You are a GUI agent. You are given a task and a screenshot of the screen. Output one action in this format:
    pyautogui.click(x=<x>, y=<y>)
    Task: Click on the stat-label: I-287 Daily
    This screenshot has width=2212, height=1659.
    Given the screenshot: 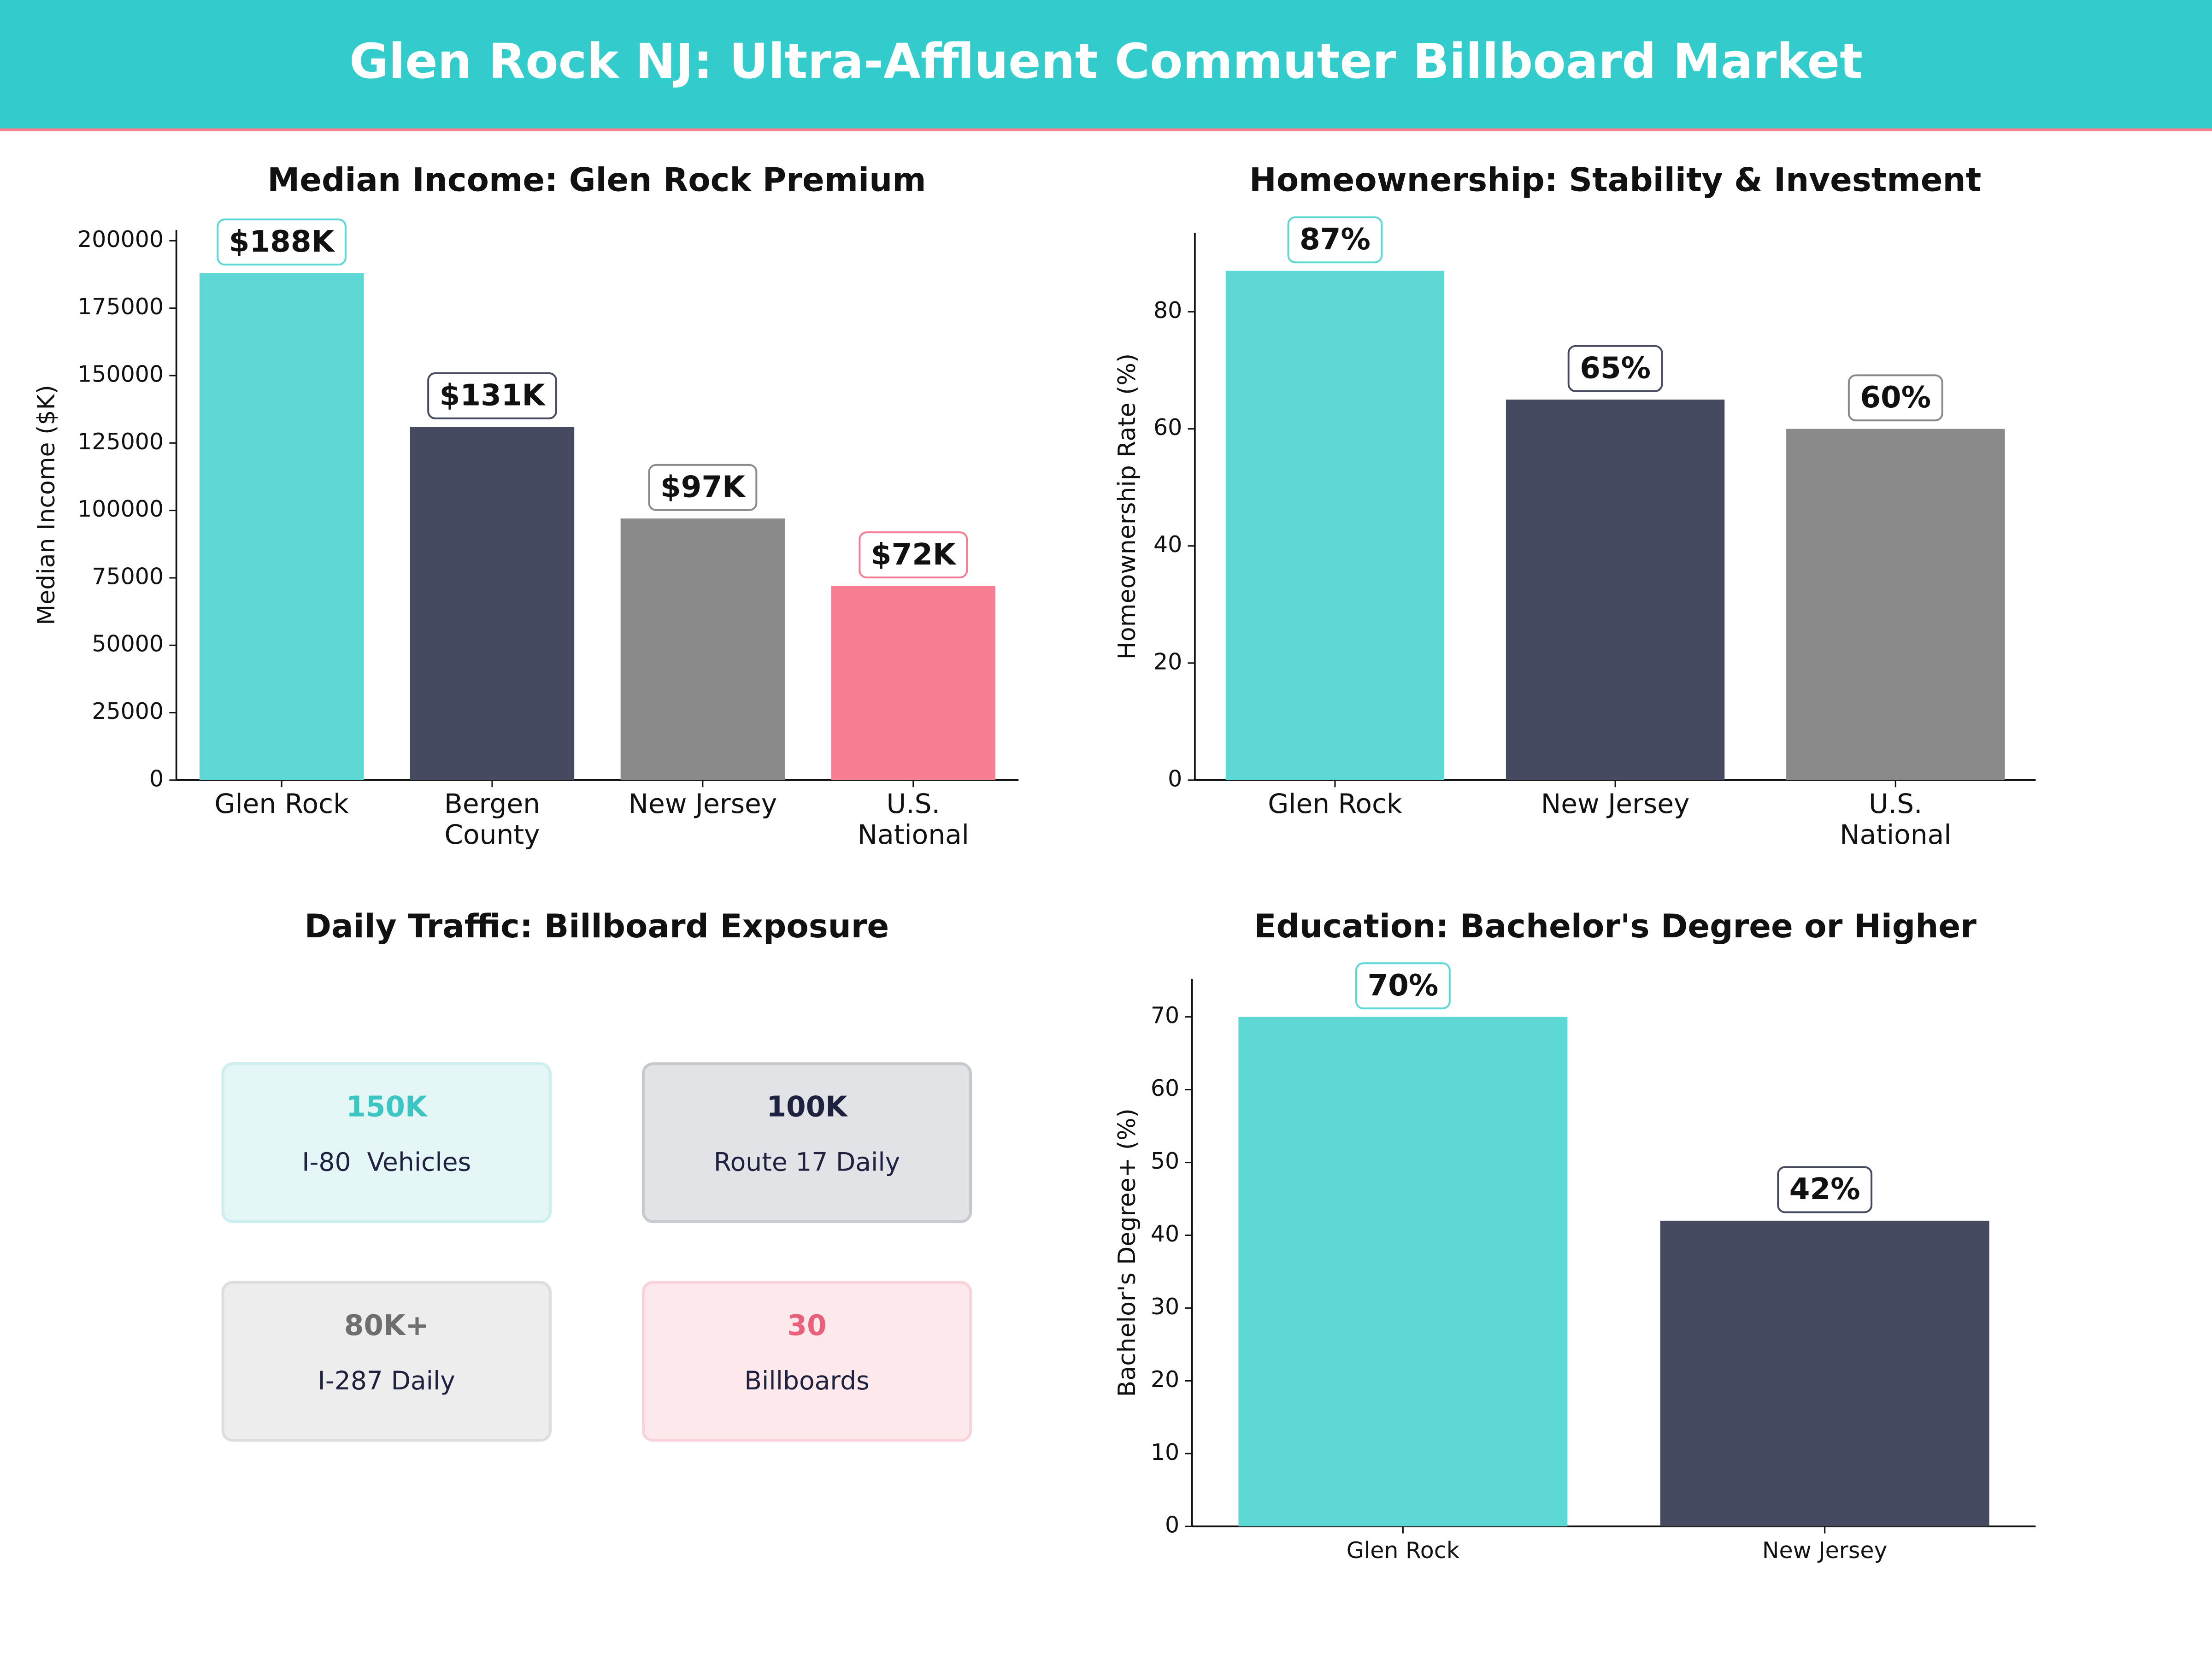 What is the action you would take?
    pyautogui.click(x=386, y=1380)
    